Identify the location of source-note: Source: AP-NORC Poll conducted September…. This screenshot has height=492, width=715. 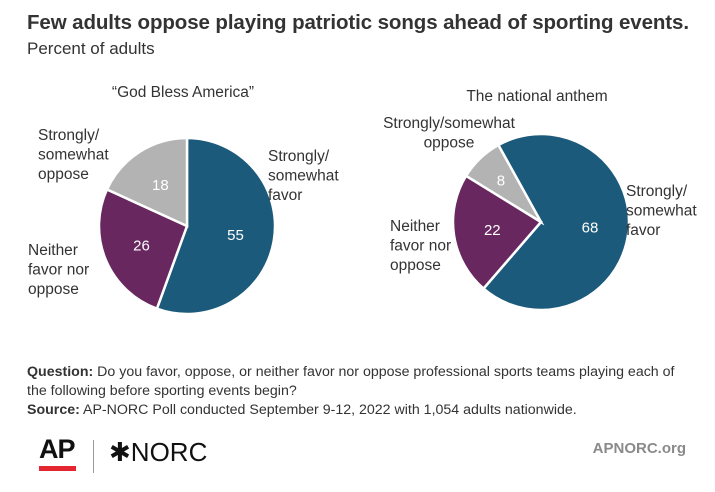
(362, 410).